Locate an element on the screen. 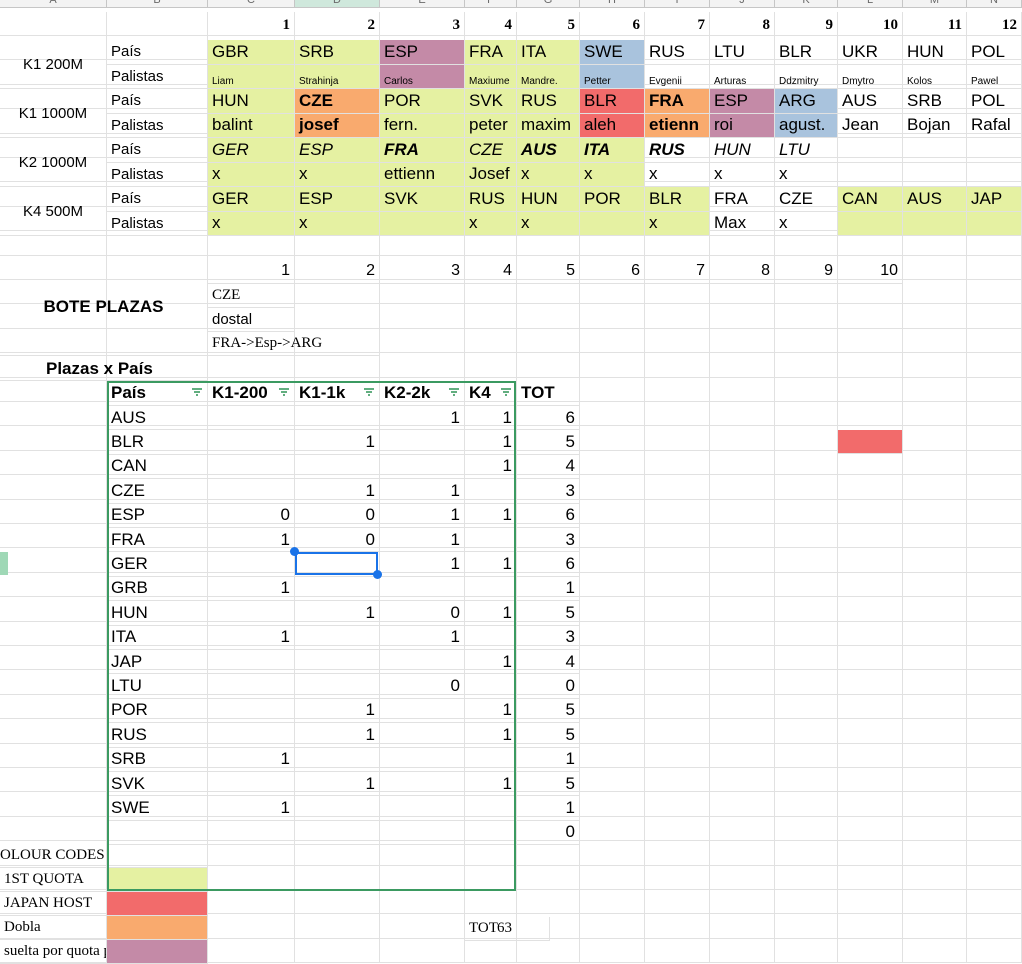 This screenshot has height=964, width=1022. athlete-cell: Bojan is located at coordinates (935, 125).